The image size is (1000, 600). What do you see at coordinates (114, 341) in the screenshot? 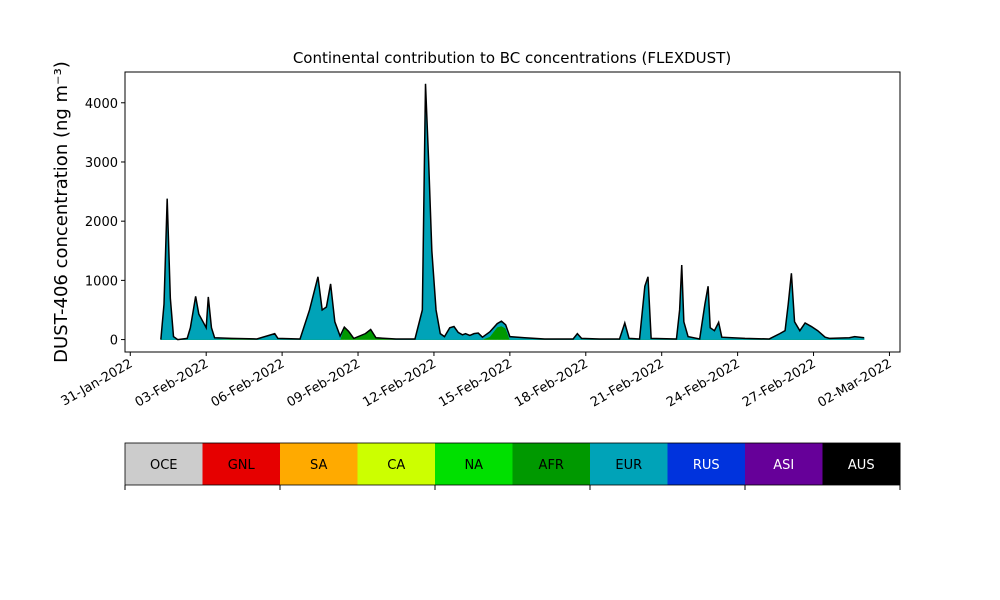
I see `y-tick-label: 0` at bounding box center [114, 341].